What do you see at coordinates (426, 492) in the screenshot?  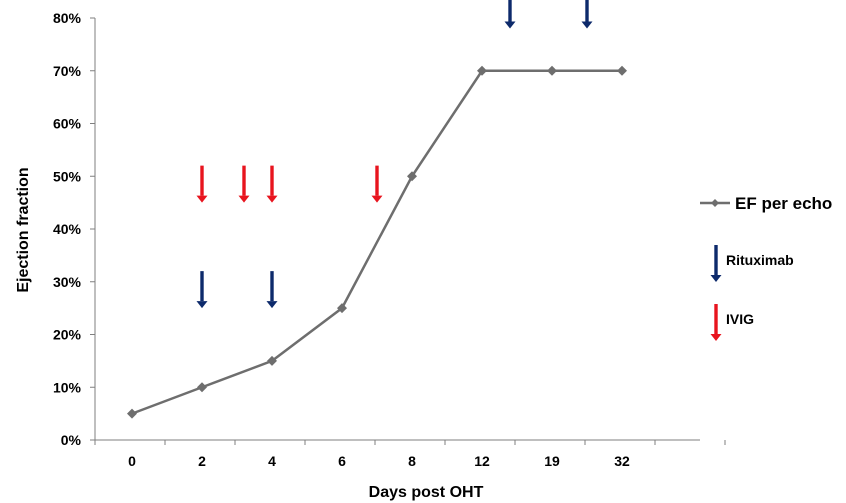 I see `x-axis-title: Days post OHT` at bounding box center [426, 492].